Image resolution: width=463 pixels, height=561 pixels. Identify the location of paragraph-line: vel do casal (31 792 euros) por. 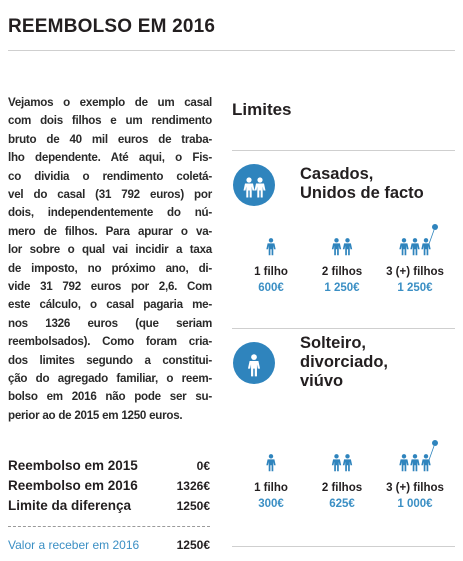
(110, 194).